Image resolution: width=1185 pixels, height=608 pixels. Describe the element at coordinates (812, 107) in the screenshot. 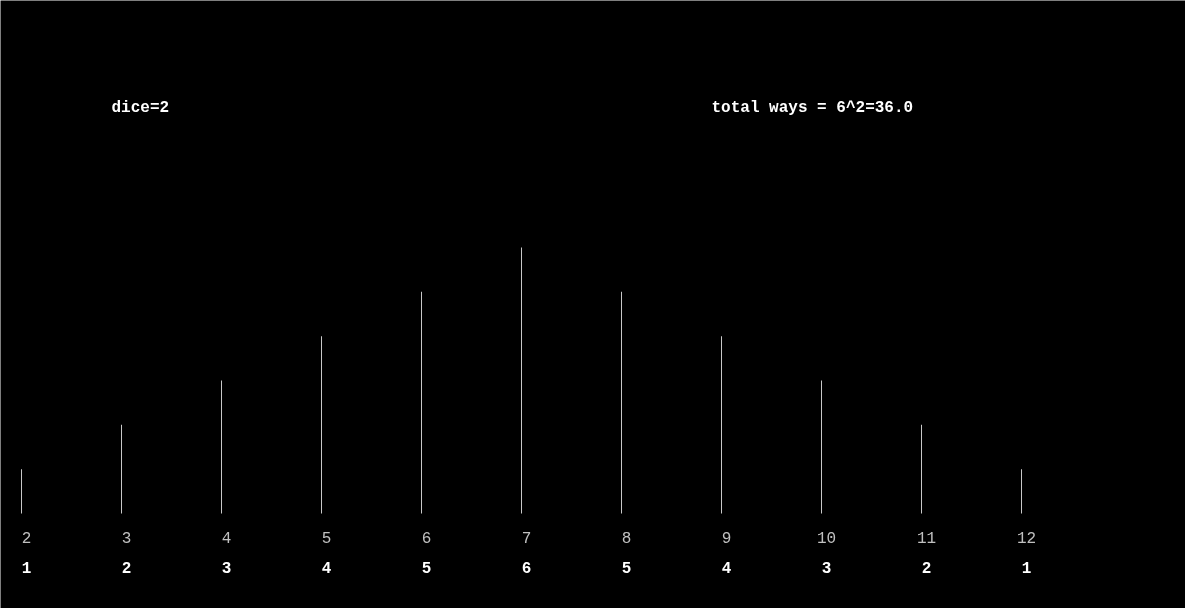

I see `text: total ways = 6^2=36.0` at that location.